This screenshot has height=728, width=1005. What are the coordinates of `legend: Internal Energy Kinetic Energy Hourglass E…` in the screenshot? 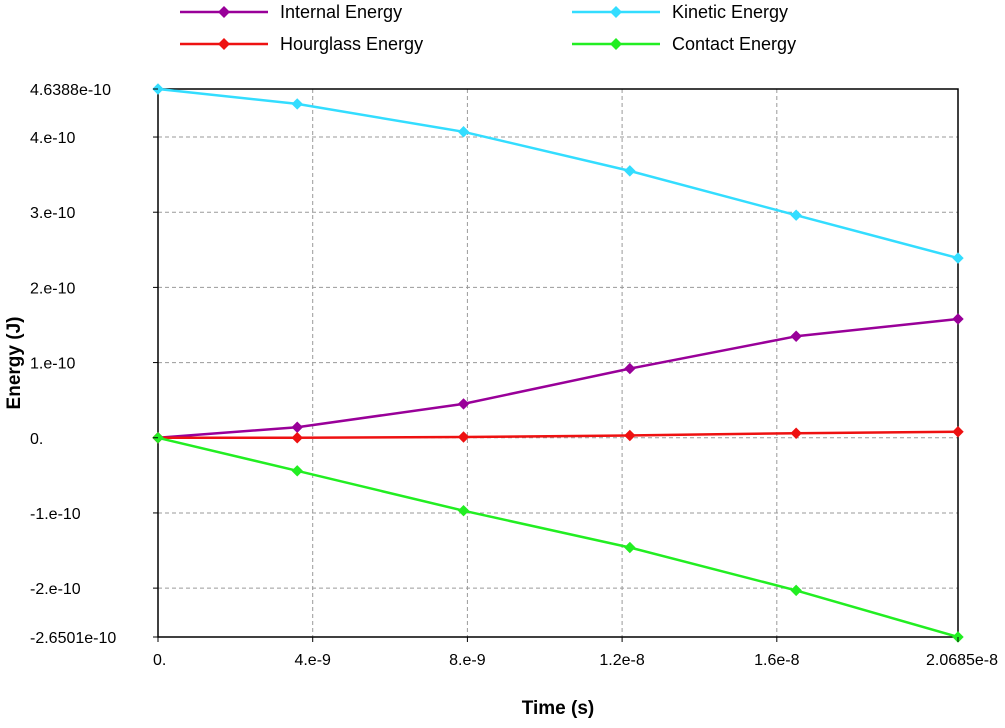 It's located at (488, 28).